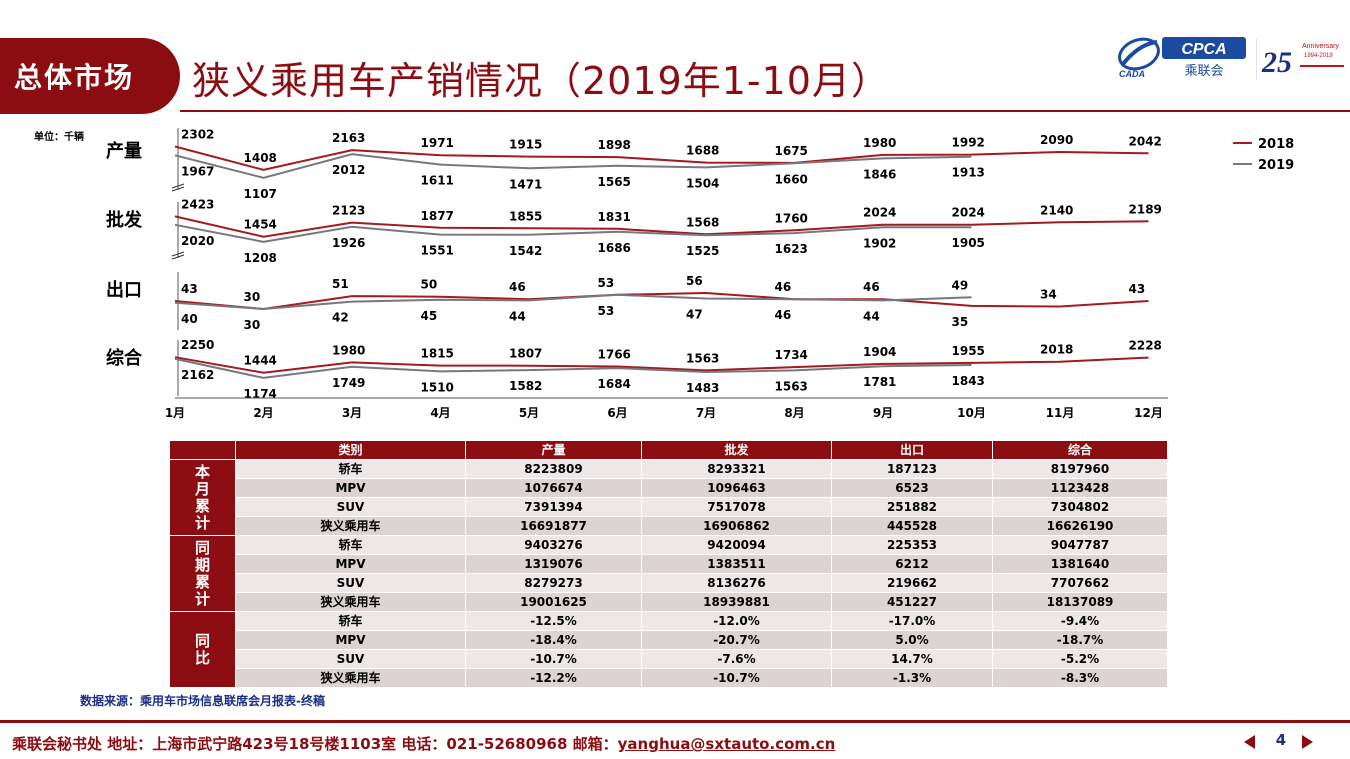 This screenshot has height=759, width=1350. I want to click on data-label: 2020, so click(197, 241).